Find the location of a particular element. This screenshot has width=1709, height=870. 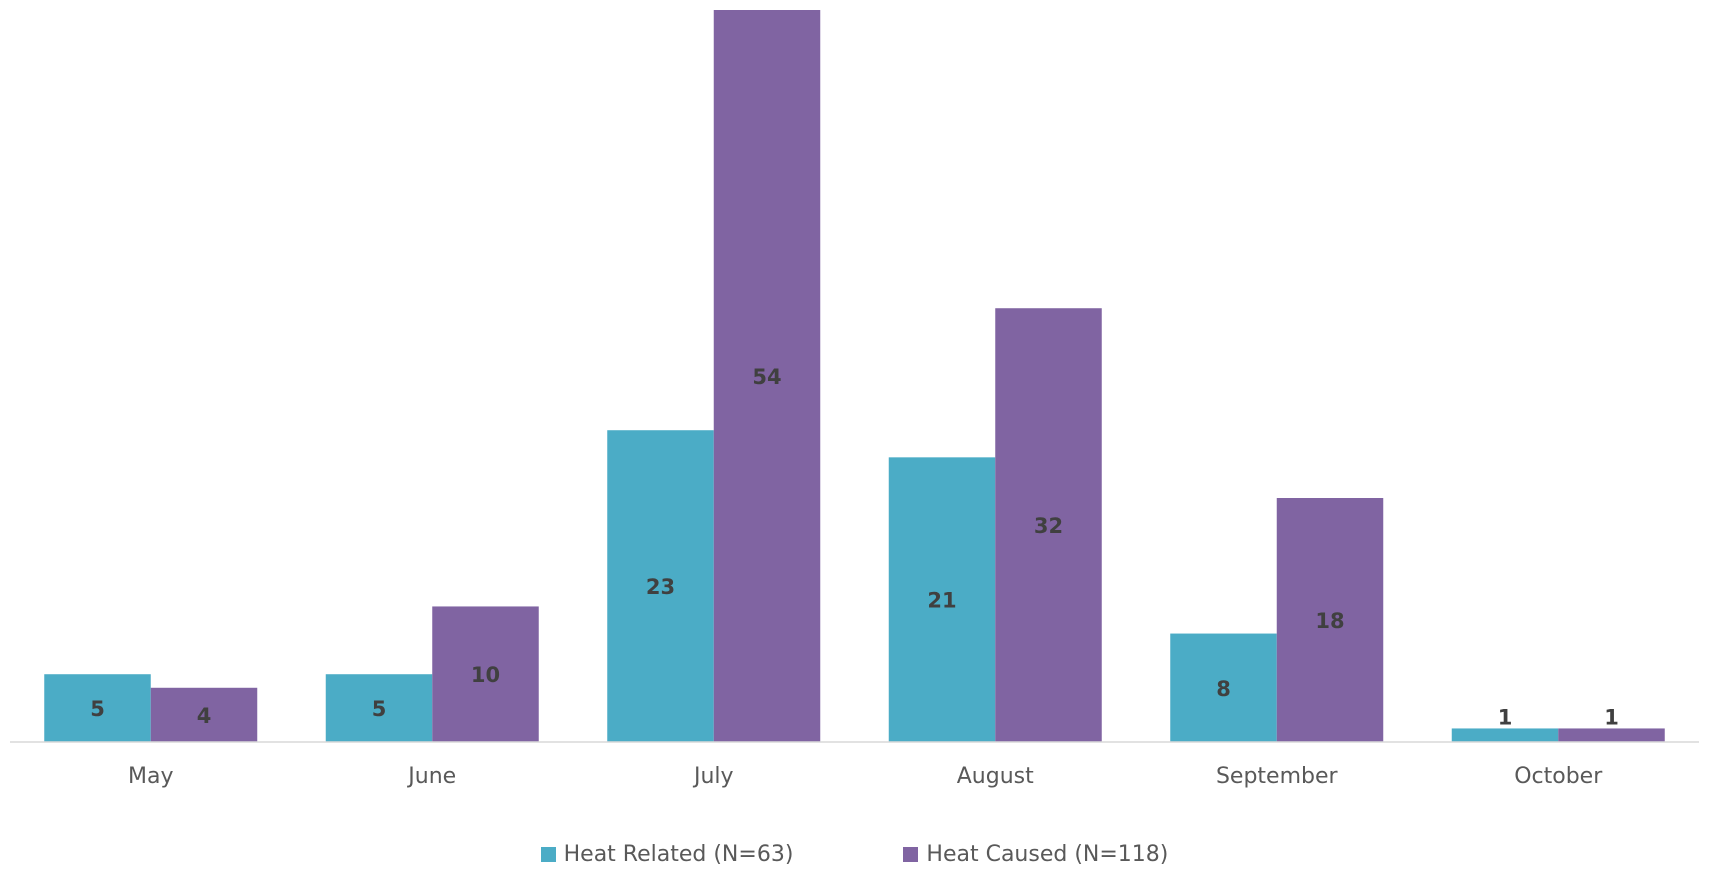

legend-label-heat-related: Heat Related (N=63) is located at coordinates (678, 854).